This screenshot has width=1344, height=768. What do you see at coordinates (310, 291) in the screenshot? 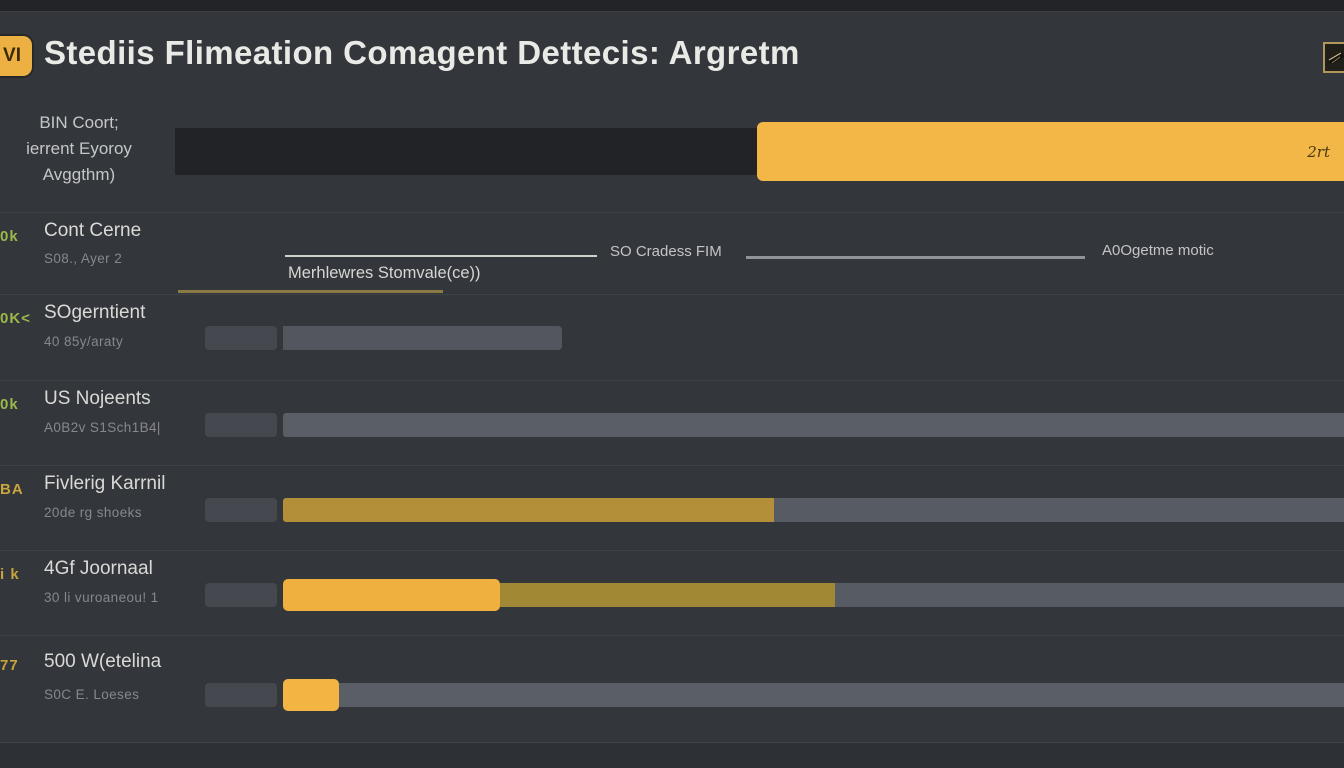
I see `timeline-underline` at bounding box center [310, 291].